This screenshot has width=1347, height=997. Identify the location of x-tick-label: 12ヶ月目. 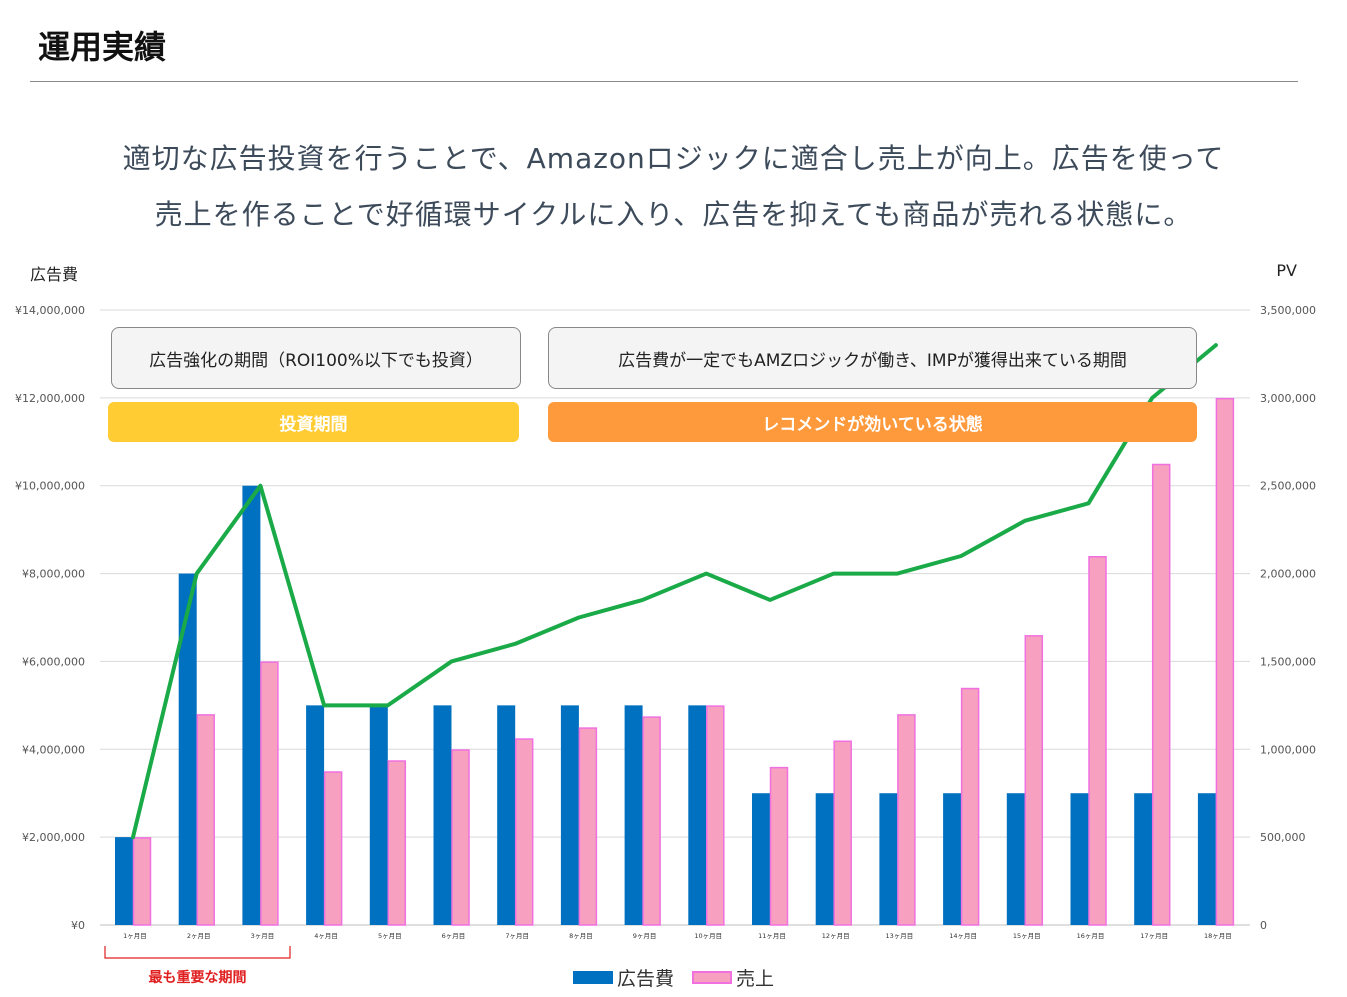
(836, 936).